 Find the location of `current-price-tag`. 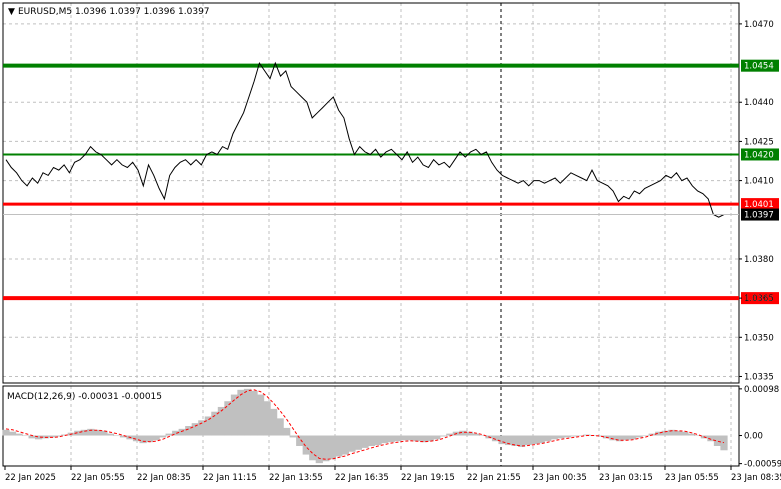

current-price-tag is located at coordinates (760, 214).